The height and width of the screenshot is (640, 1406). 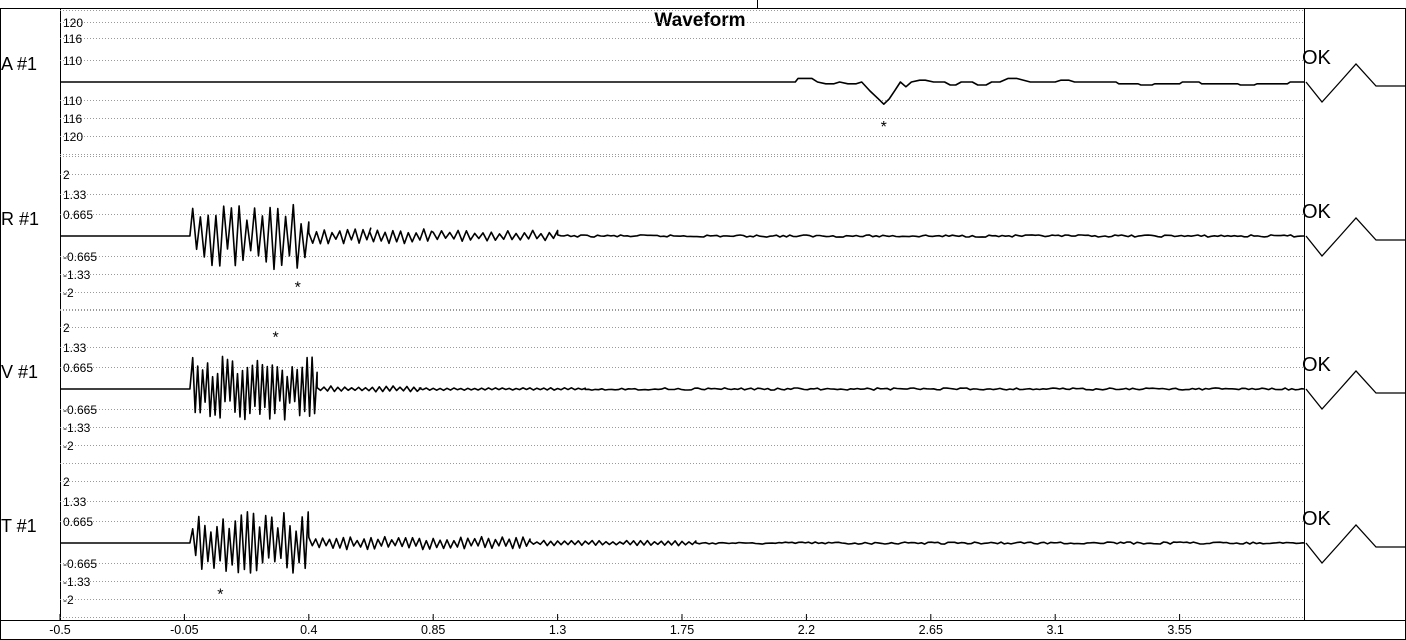 What do you see at coordinates (806, 630) in the screenshot?
I see `x-tick-label: 2.2` at bounding box center [806, 630].